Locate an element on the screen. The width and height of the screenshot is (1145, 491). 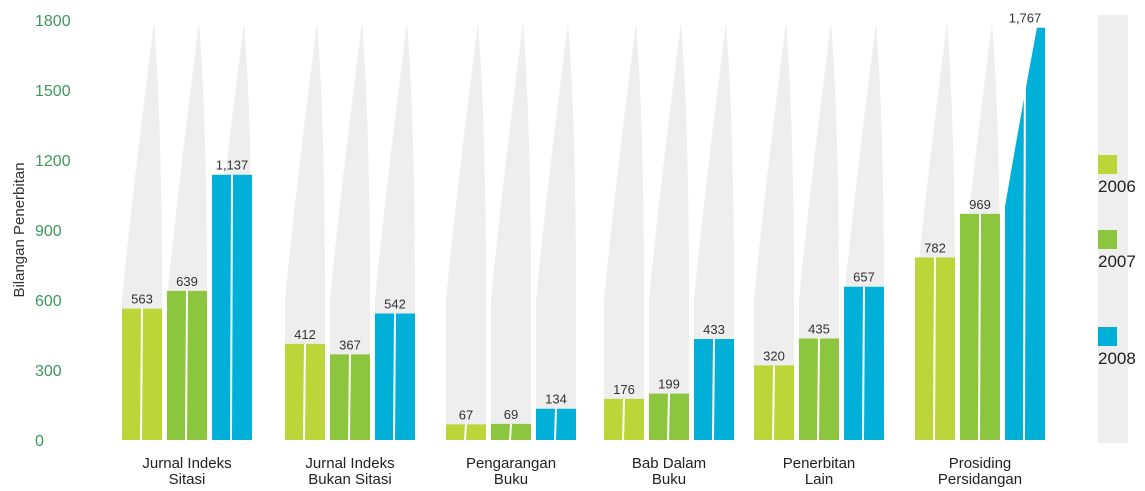
category-label: Sitasi is located at coordinates (187, 479).